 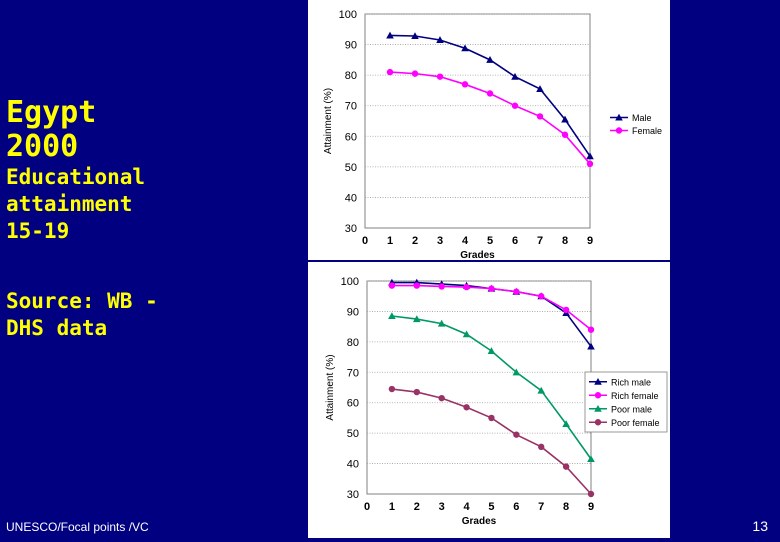 What do you see at coordinates (353, 404) in the screenshot?
I see `chart2-y-tick-label: 60` at bounding box center [353, 404].